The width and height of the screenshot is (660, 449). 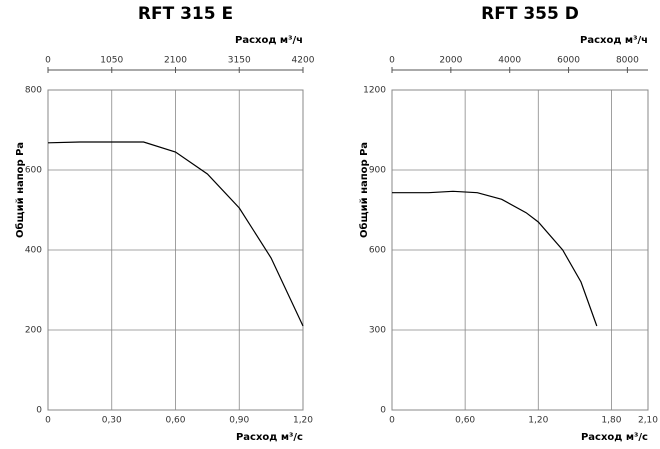 What do you see at coordinates (33, 251) in the screenshot?
I see `y-tick-label: 400` at bounding box center [33, 251].